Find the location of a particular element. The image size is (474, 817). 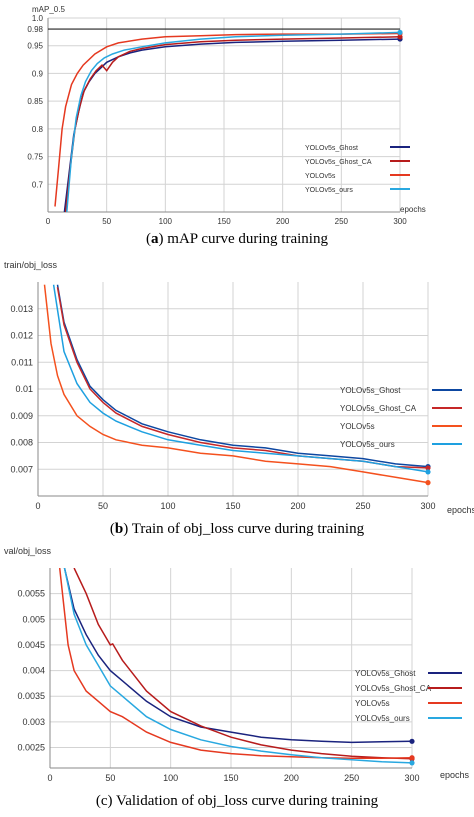

y-tick-label: 0.003 is located at coordinates (33, 722).